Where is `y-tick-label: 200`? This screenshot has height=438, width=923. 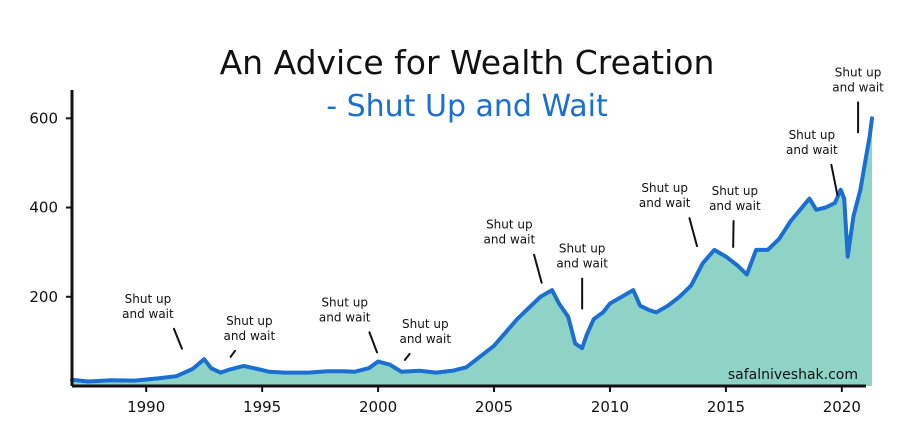 y-tick-label: 200 is located at coordinates (43, 297).